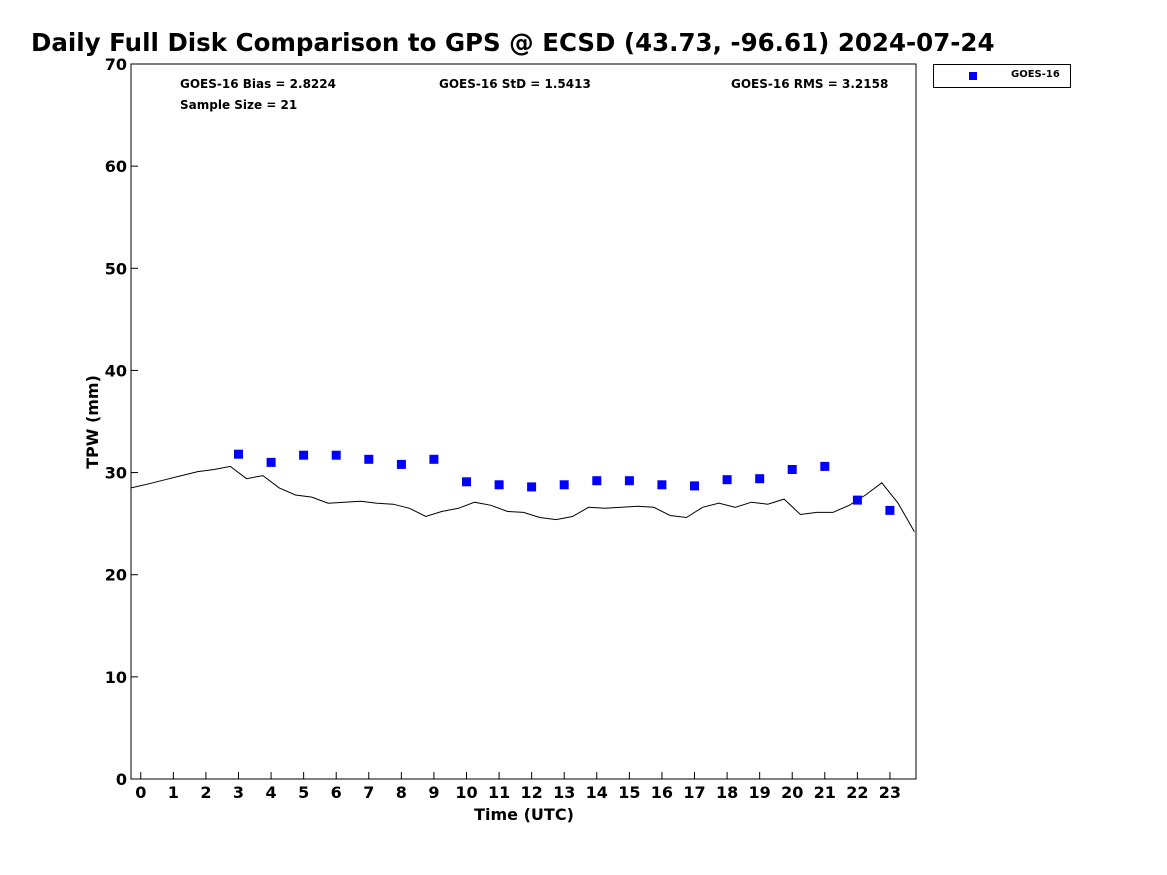  What do you see at coordinates (524, 814) in the screenshot?
I see `x-axis-label: Time (UTC)` at bounding box center [524, 814].